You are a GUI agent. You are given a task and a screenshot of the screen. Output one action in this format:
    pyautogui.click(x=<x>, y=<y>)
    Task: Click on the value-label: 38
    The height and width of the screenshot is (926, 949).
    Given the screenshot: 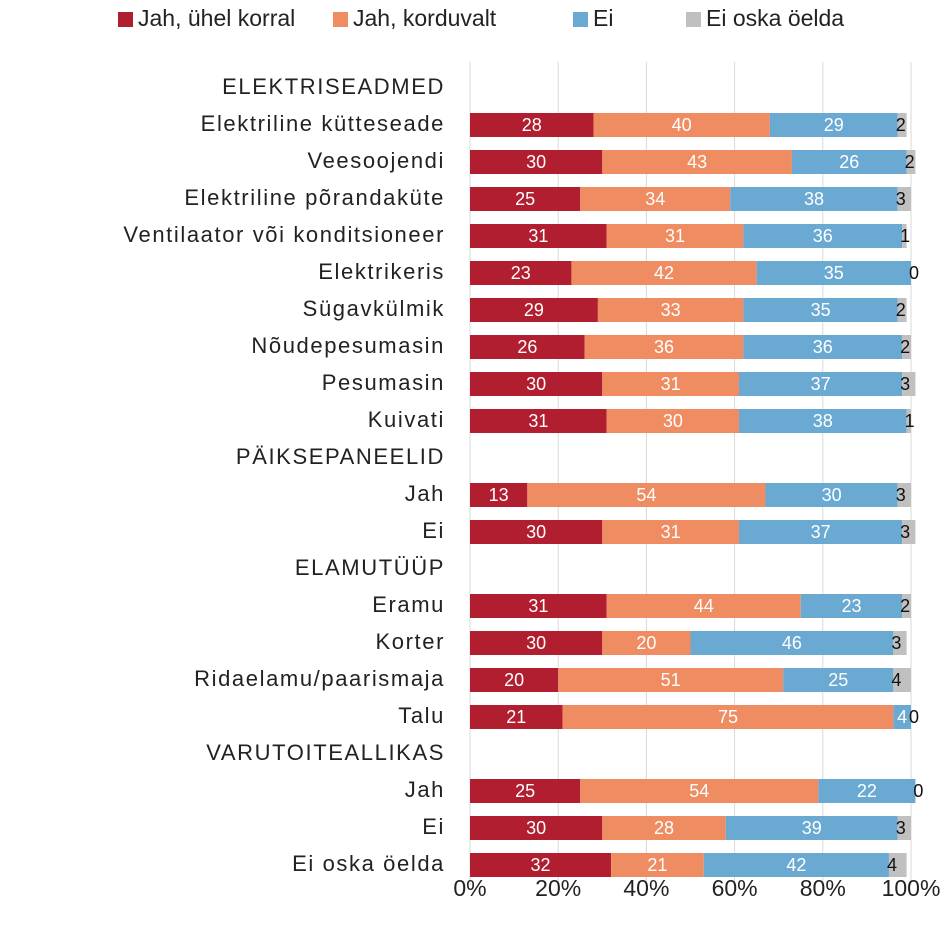 What is the action you would take?
    pyautogui.click(x=823, y=421)
    